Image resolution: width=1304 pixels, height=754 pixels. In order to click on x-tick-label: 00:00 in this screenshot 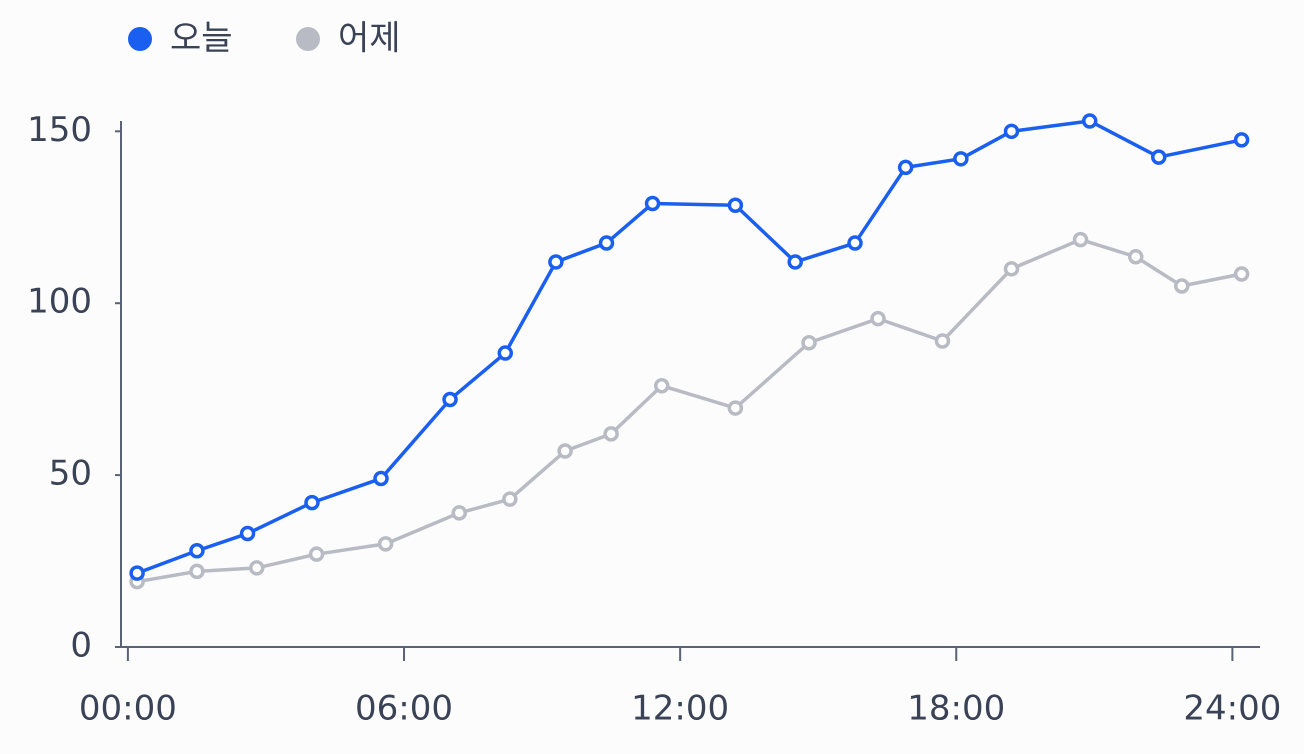, I will do `click(128, 709)`.